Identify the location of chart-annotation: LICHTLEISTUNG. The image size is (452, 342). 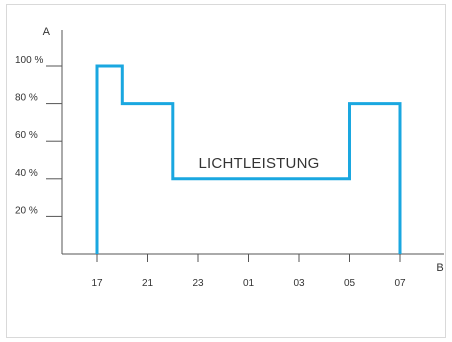
(259, 163).